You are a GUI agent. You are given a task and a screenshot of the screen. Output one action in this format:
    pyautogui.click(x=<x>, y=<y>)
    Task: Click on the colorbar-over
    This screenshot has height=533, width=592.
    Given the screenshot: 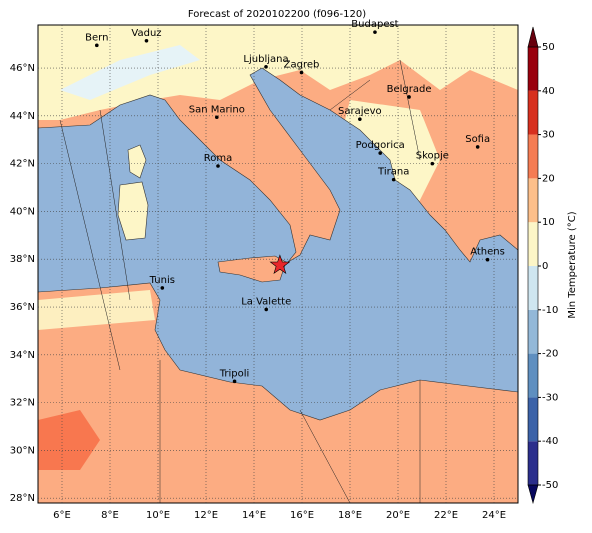 What is the action you would take?
    pyautogui.click(x=533, y=37)
    